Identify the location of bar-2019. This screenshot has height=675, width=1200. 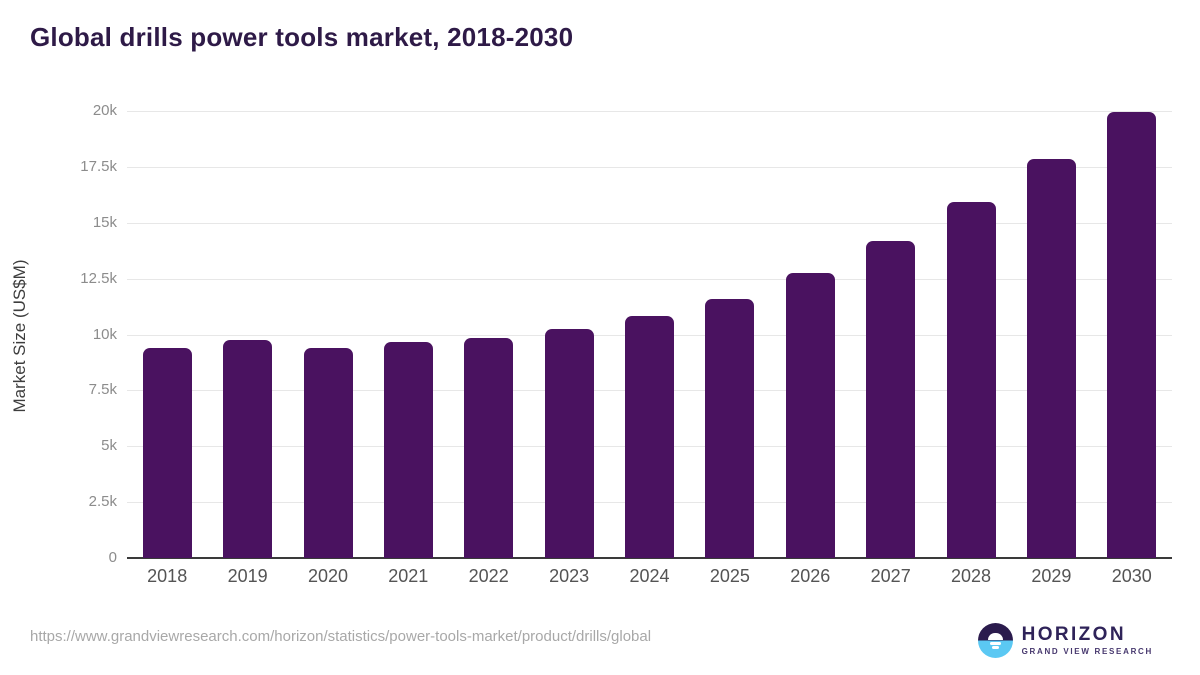
(248, 449).